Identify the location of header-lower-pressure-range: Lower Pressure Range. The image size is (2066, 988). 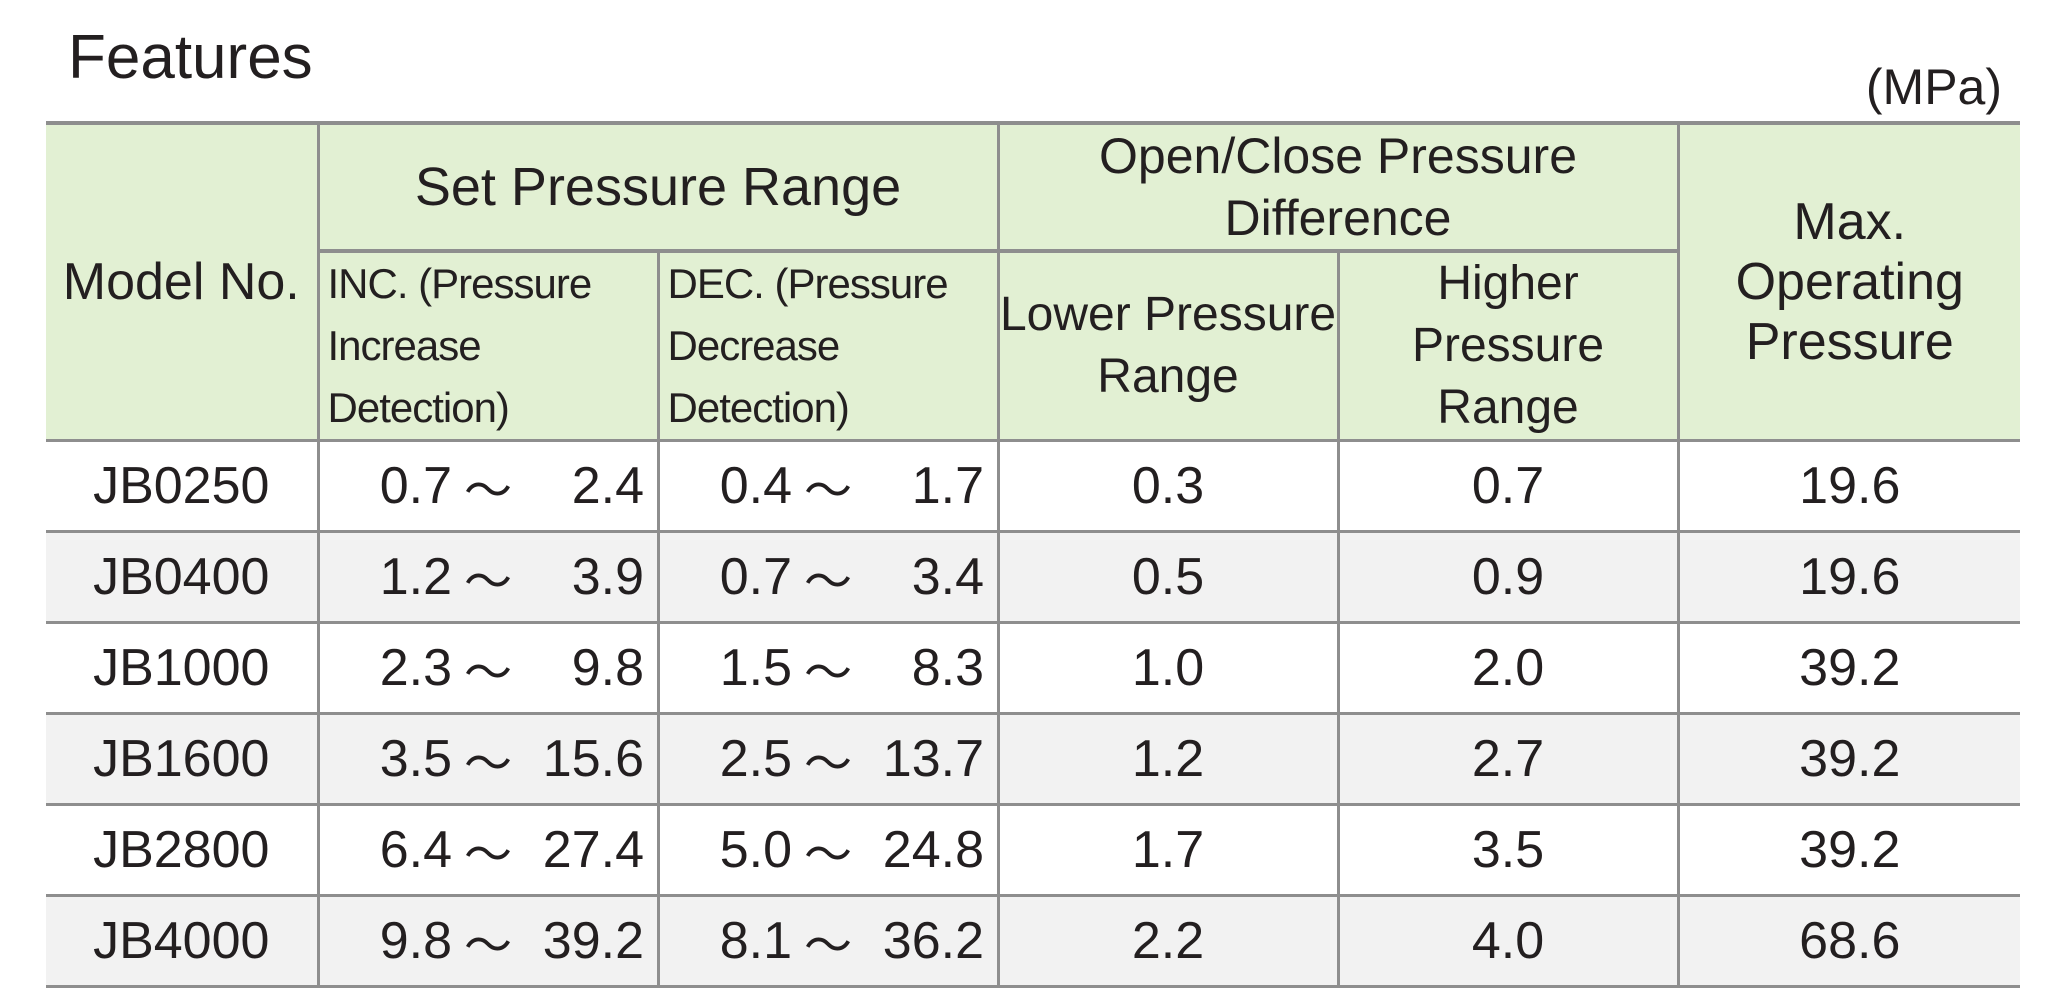
(1168, 345).